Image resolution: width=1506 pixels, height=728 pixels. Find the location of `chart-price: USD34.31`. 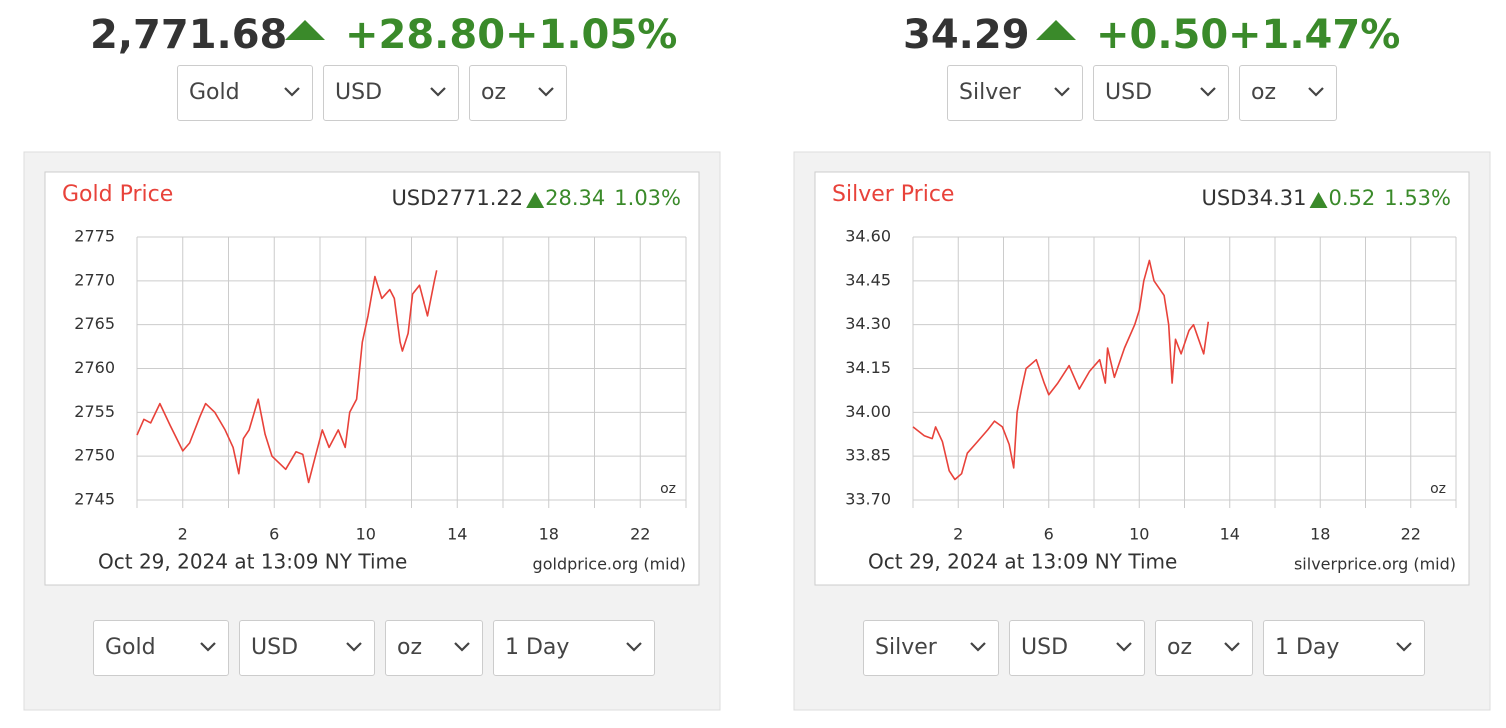

chart-price: USD34.31 is located at coordinates (1254, 198).